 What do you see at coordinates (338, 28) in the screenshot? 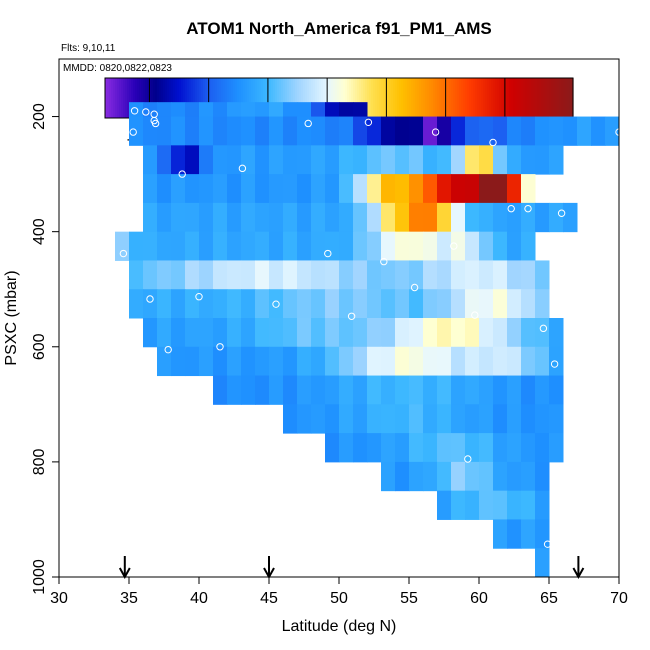
I see `chart-title: ATOM1 North_America f91_PM1_AMS` at bounding box center [338, 28].